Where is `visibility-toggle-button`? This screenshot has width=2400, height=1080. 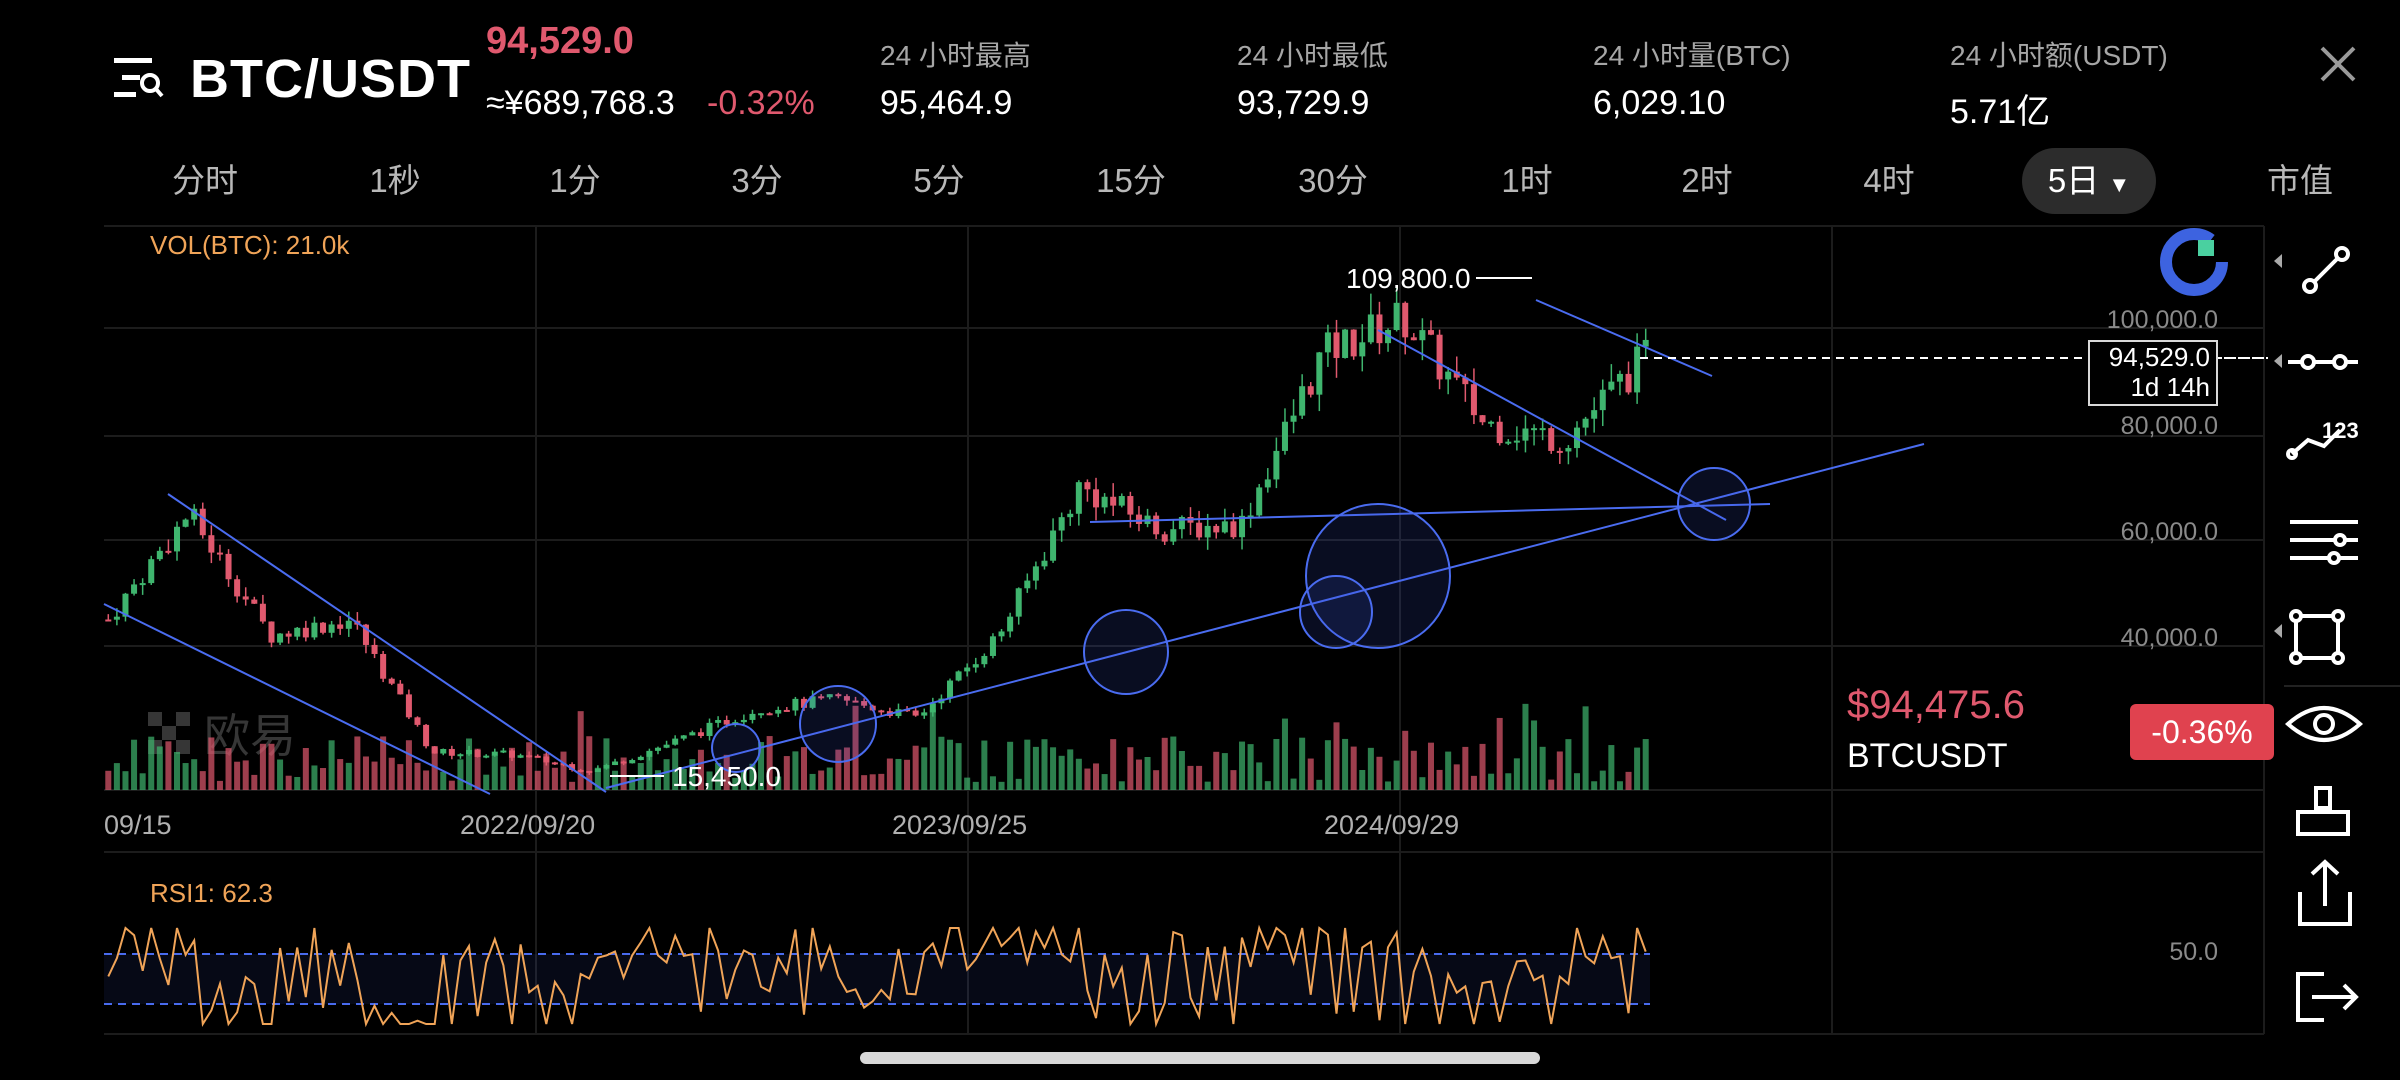 visibility-toggle-button is located at coordinates (2332, 724).